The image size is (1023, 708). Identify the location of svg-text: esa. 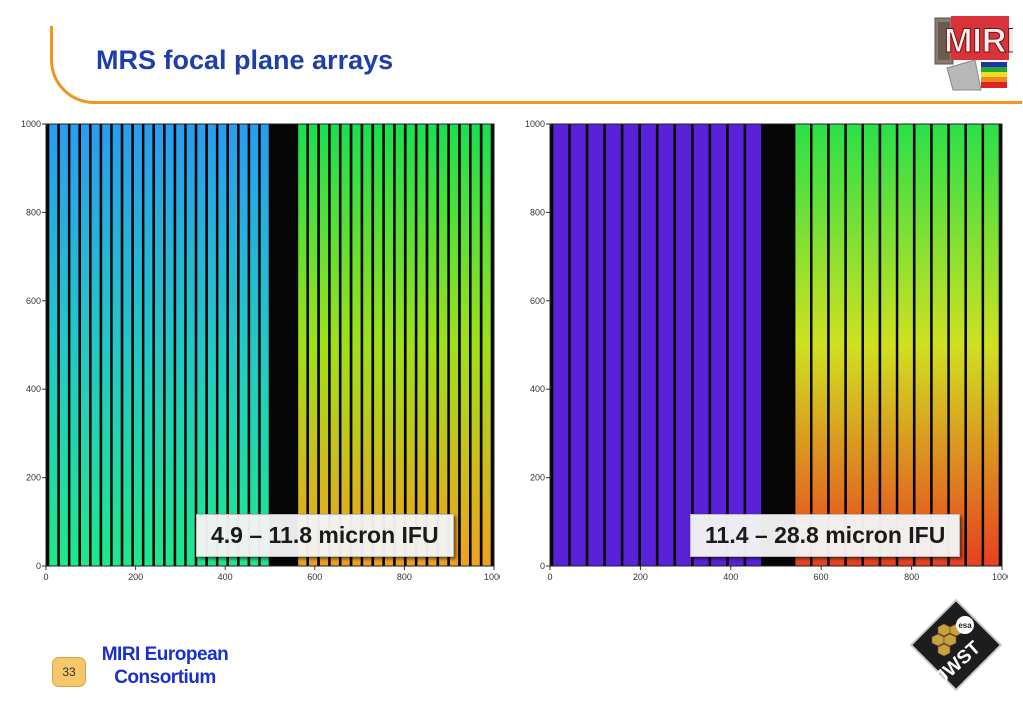
(965, 625).